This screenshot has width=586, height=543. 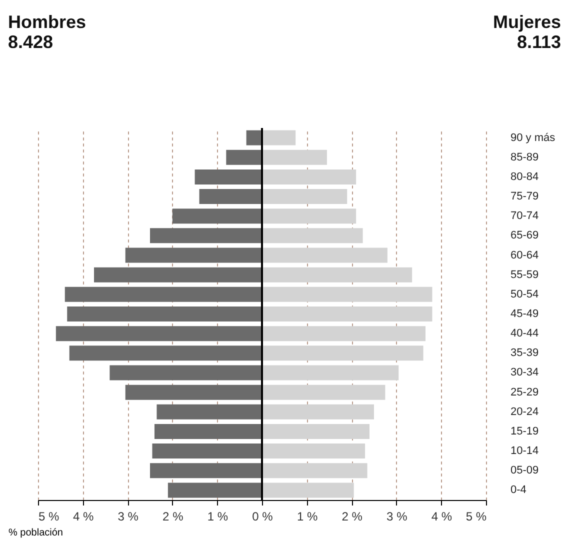 What do you see at coordinates (526, 22) in the screenshot?
I see `text: Mujeres` at bounding box center [526, 22].